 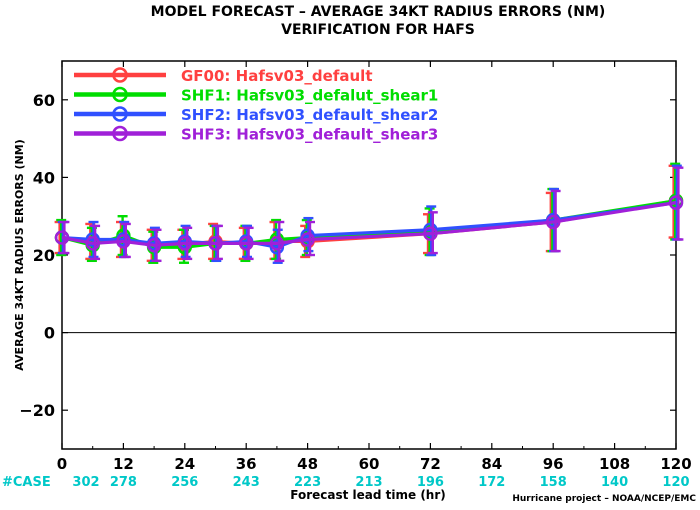 What do you see at coordinates (44, 255) in the screenshot?
I see `y-tick-label: 20` at bounding box center [44, 255].